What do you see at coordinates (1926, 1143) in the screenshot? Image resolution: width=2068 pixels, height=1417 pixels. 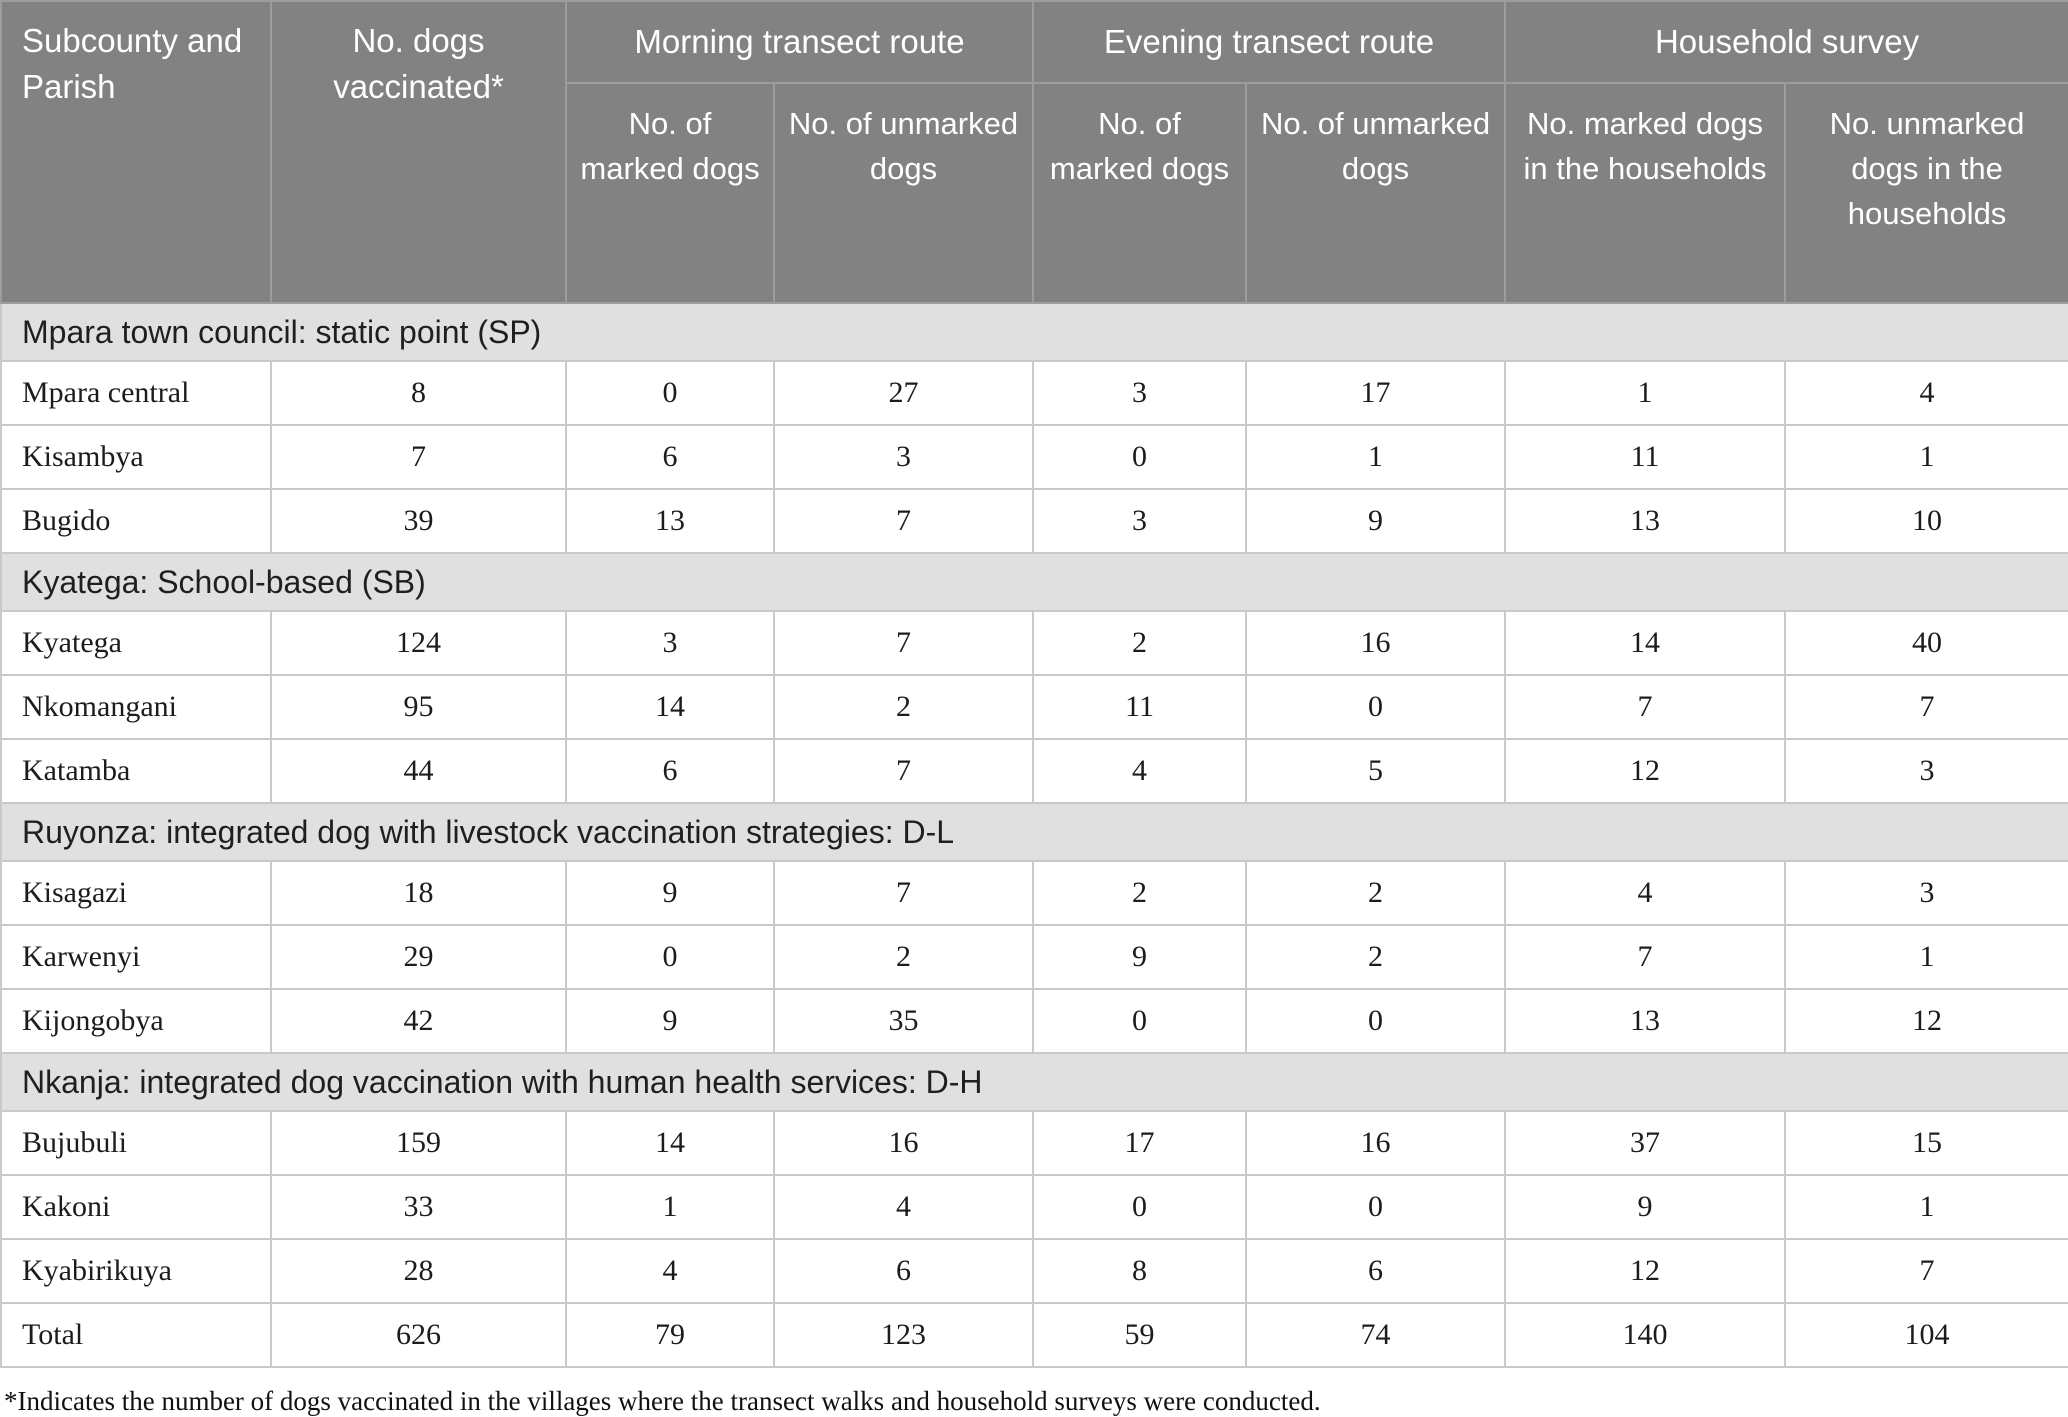 I see `value-cell: 15` at bounding box center [1926, 1143].